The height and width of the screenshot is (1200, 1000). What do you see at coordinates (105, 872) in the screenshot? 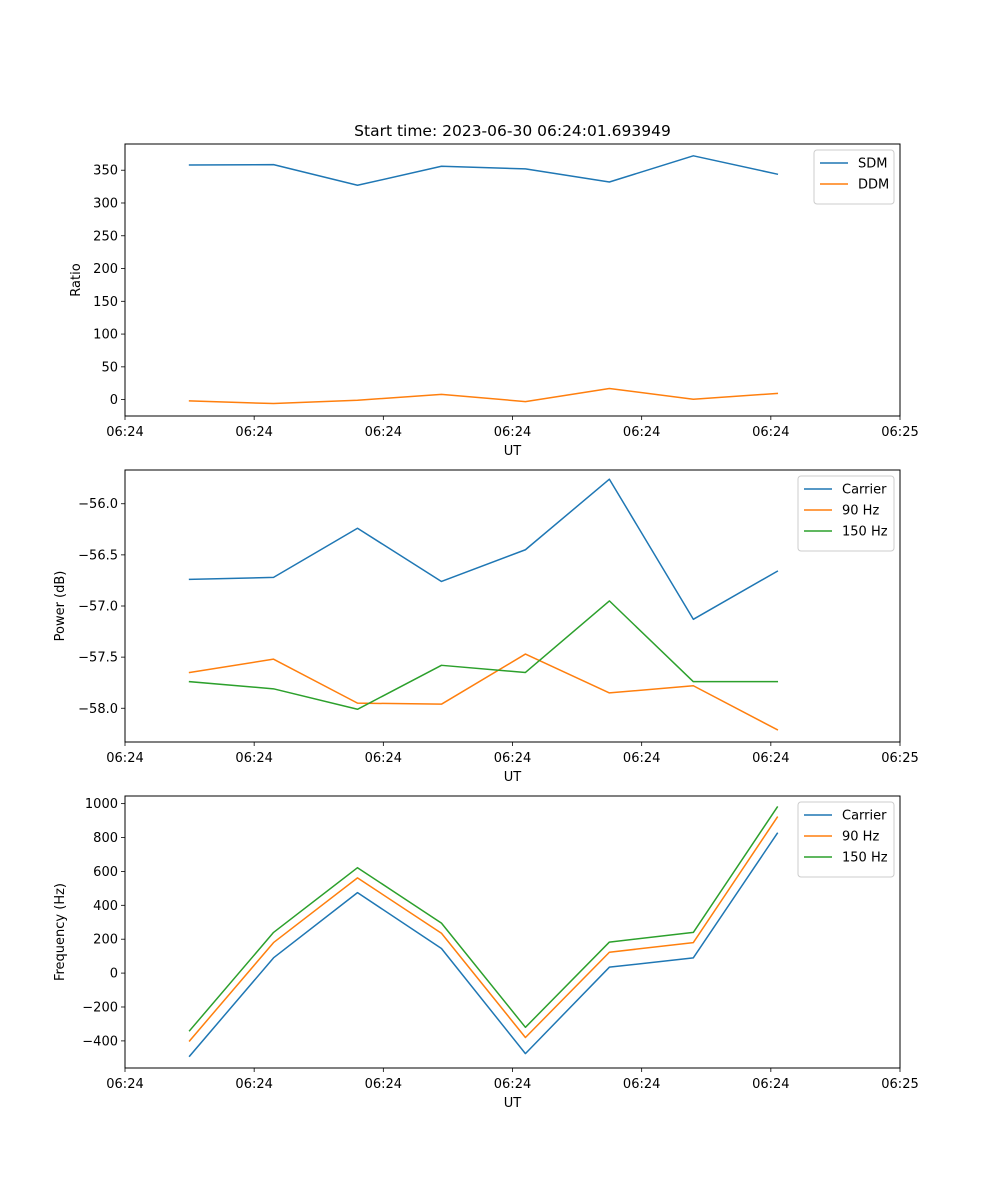
I see `y-tick-label: 600` at bounding box center [105, 872].